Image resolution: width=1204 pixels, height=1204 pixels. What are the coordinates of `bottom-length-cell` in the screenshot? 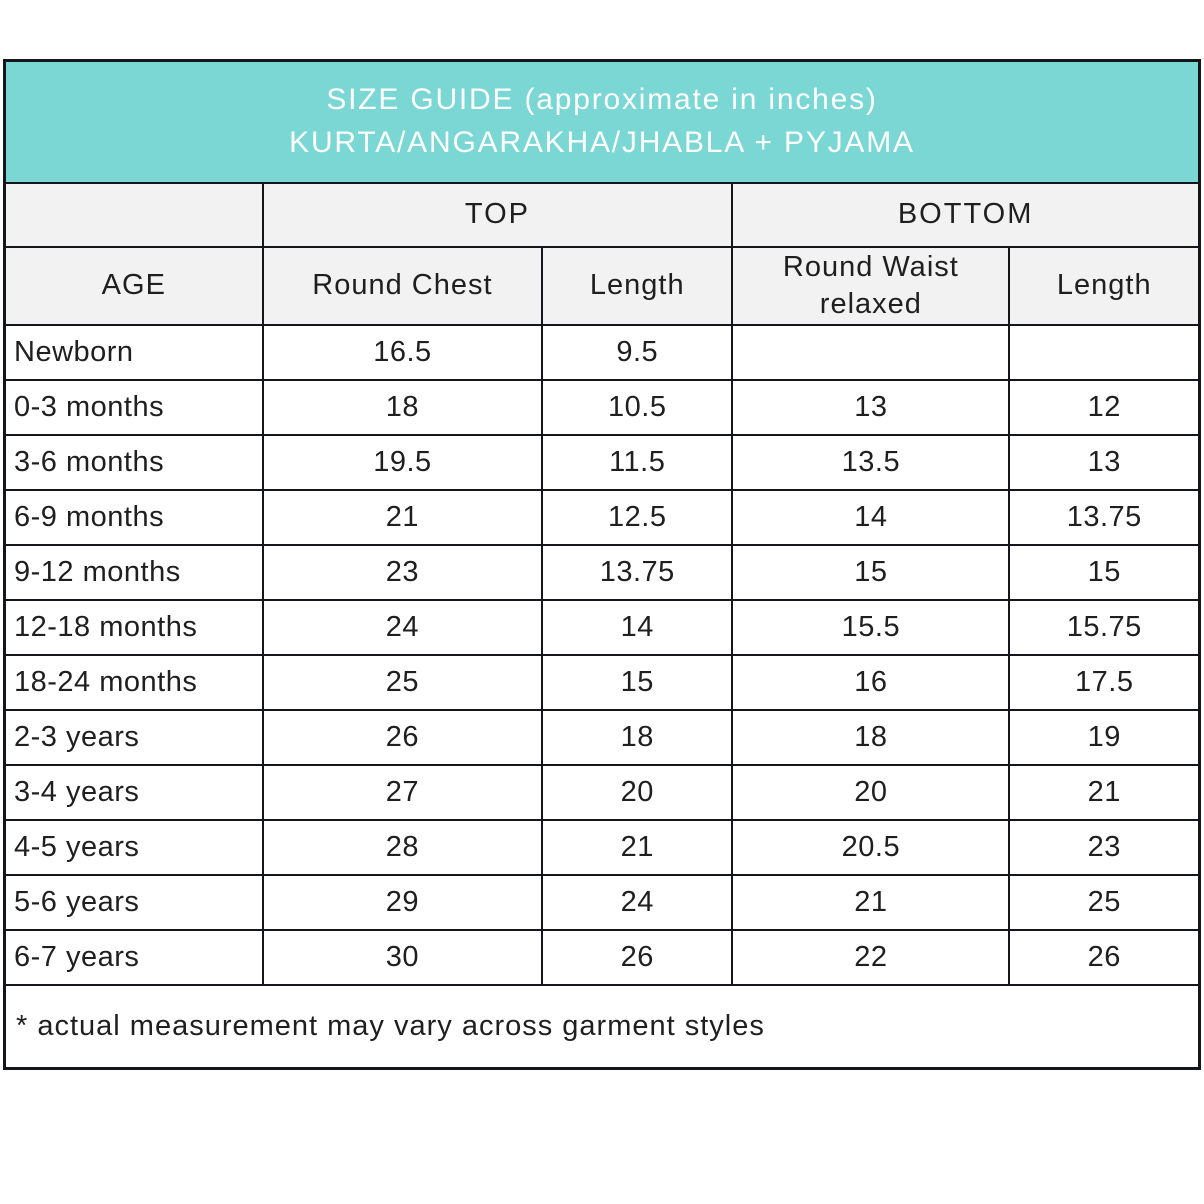 It's located at (1104, 352).